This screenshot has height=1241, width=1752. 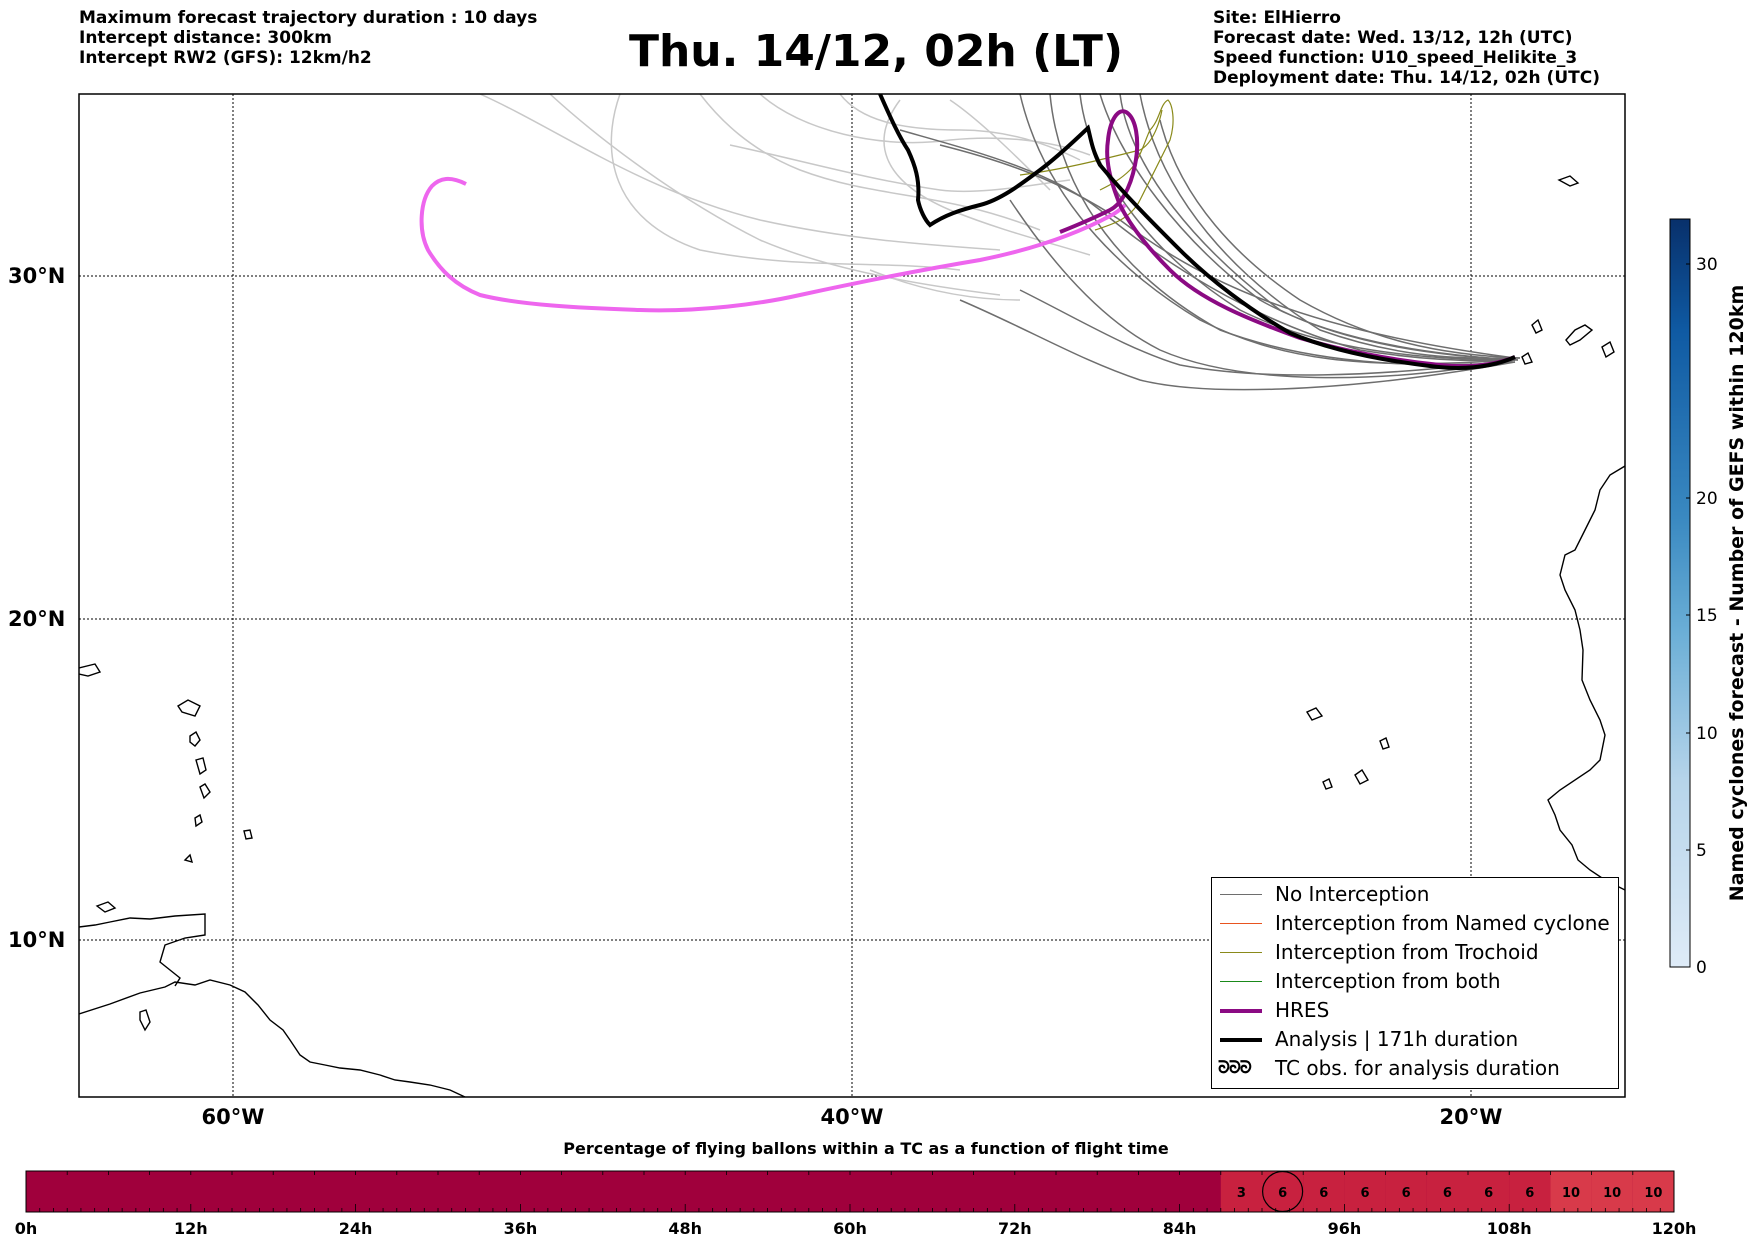 I want to click on island-b, so click(x=145, y=1020).